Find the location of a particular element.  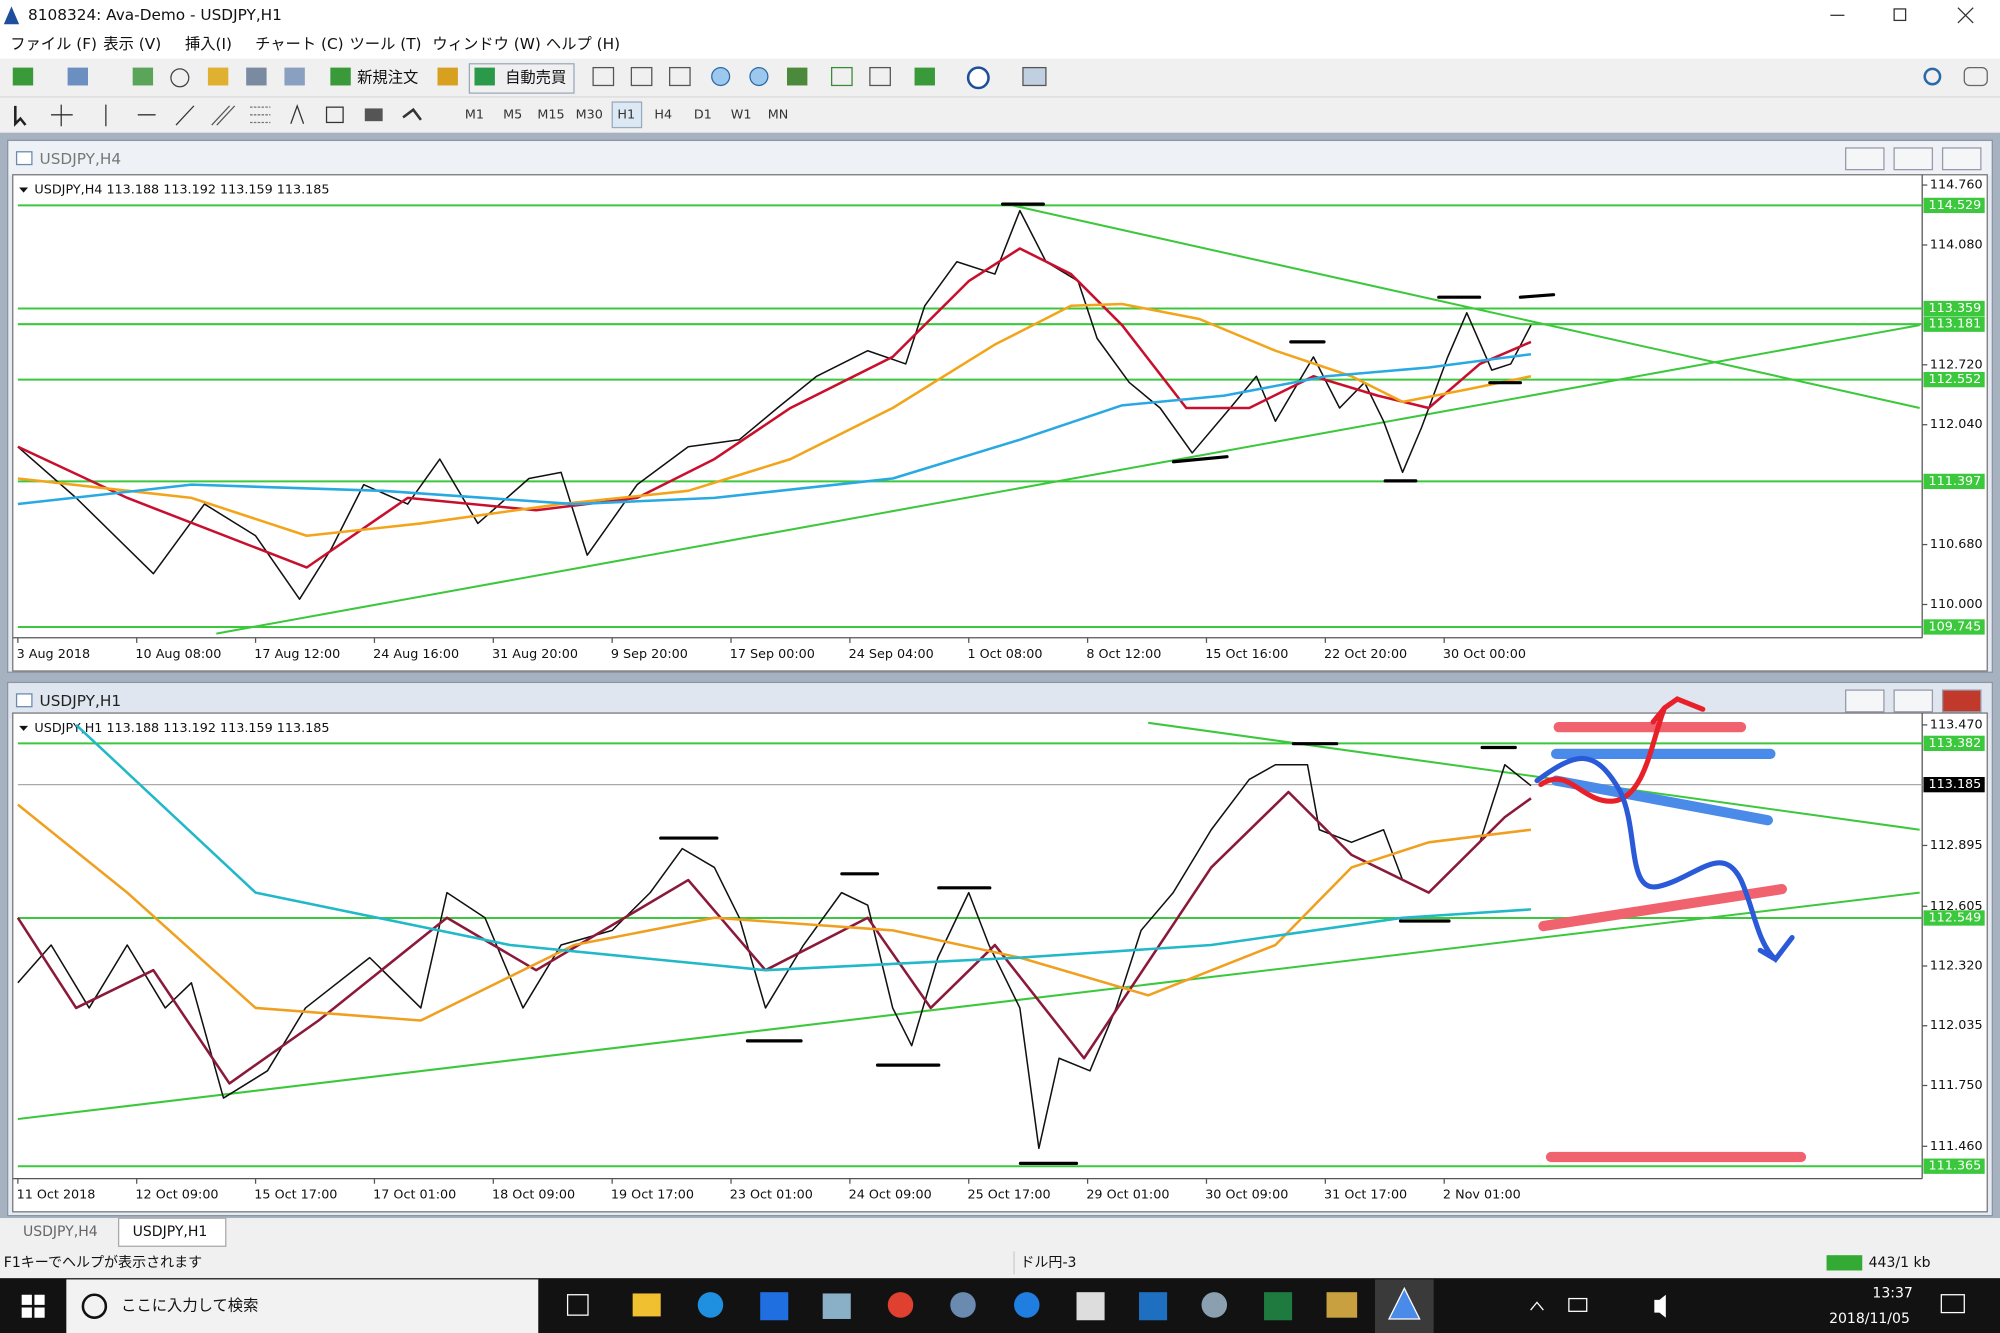

menu-item: ファイル (F) is located at coordinates (53, 44).